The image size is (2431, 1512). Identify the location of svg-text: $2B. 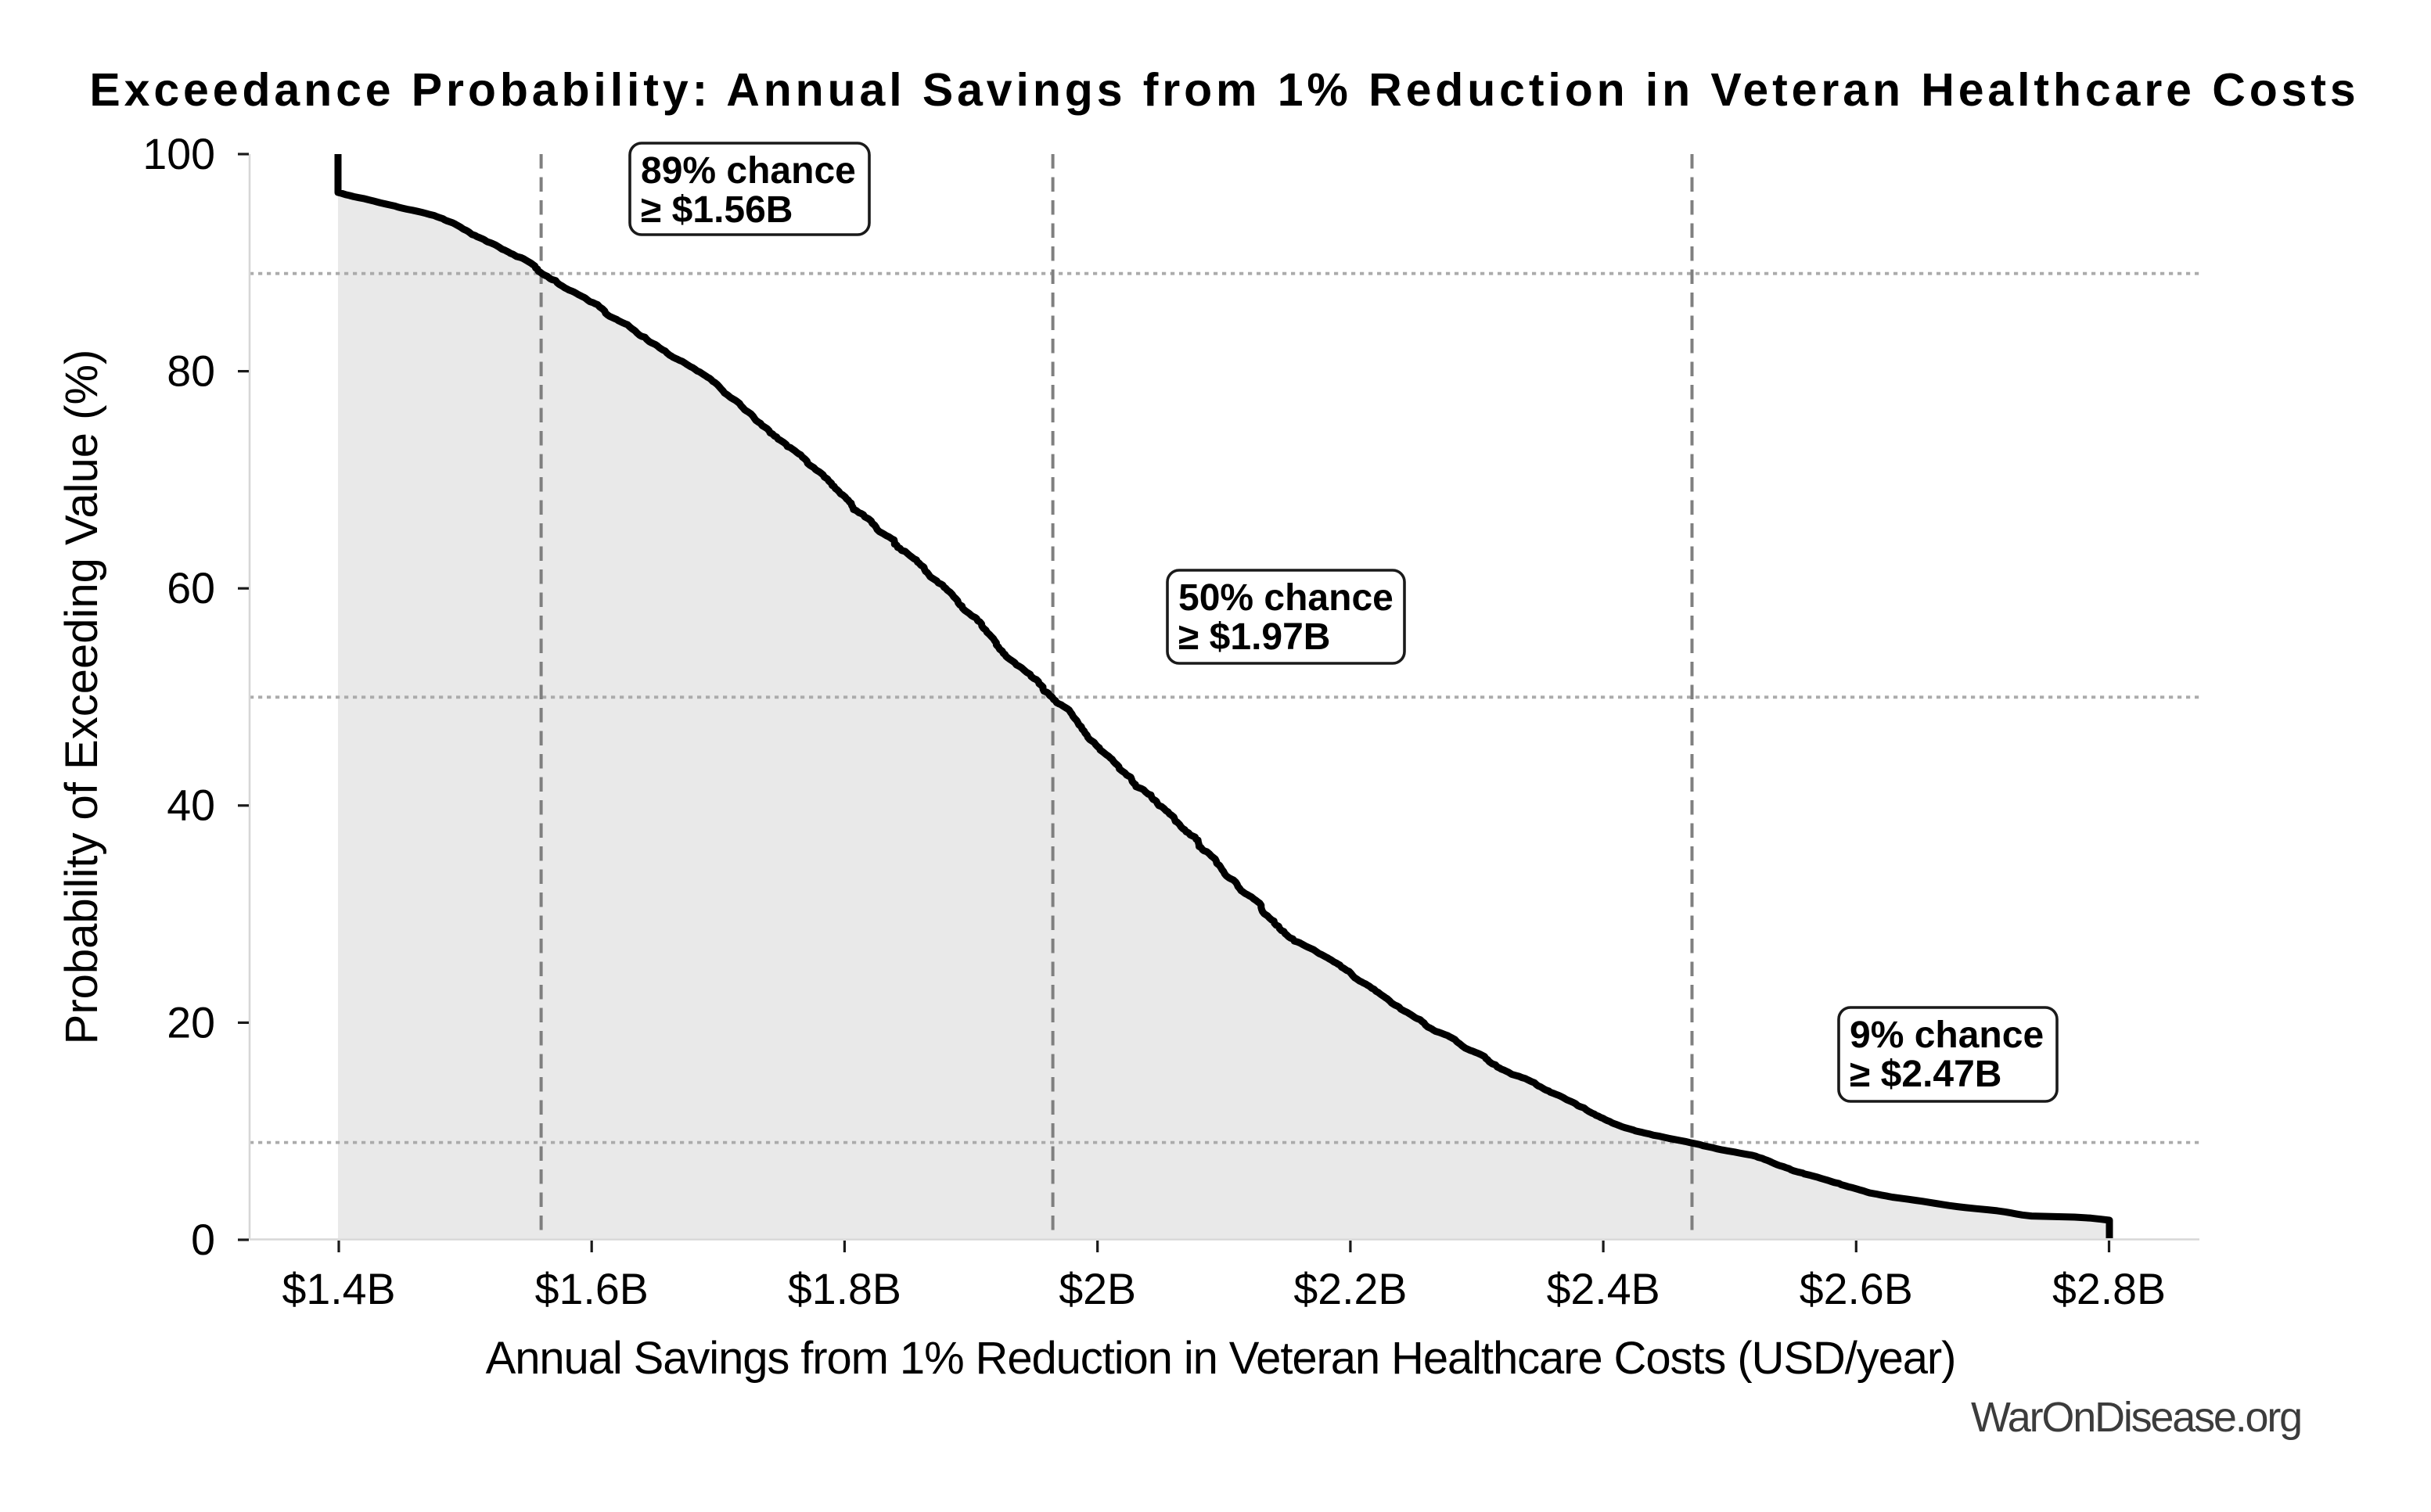
(1097, 1289).